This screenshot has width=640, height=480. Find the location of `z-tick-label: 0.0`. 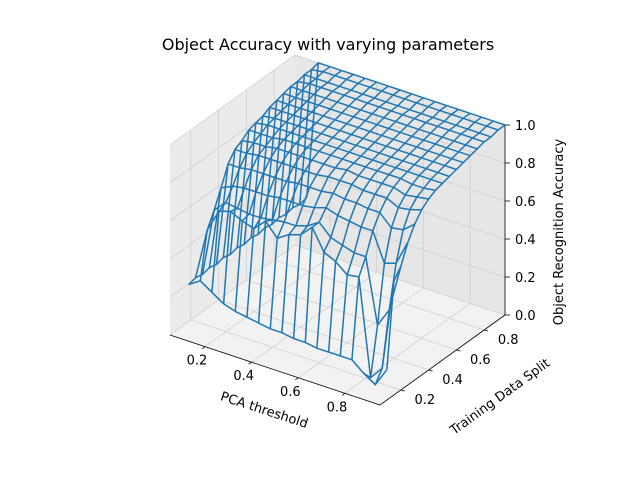

z-tick-label: 0.0 is located at coordinates (525, 316).